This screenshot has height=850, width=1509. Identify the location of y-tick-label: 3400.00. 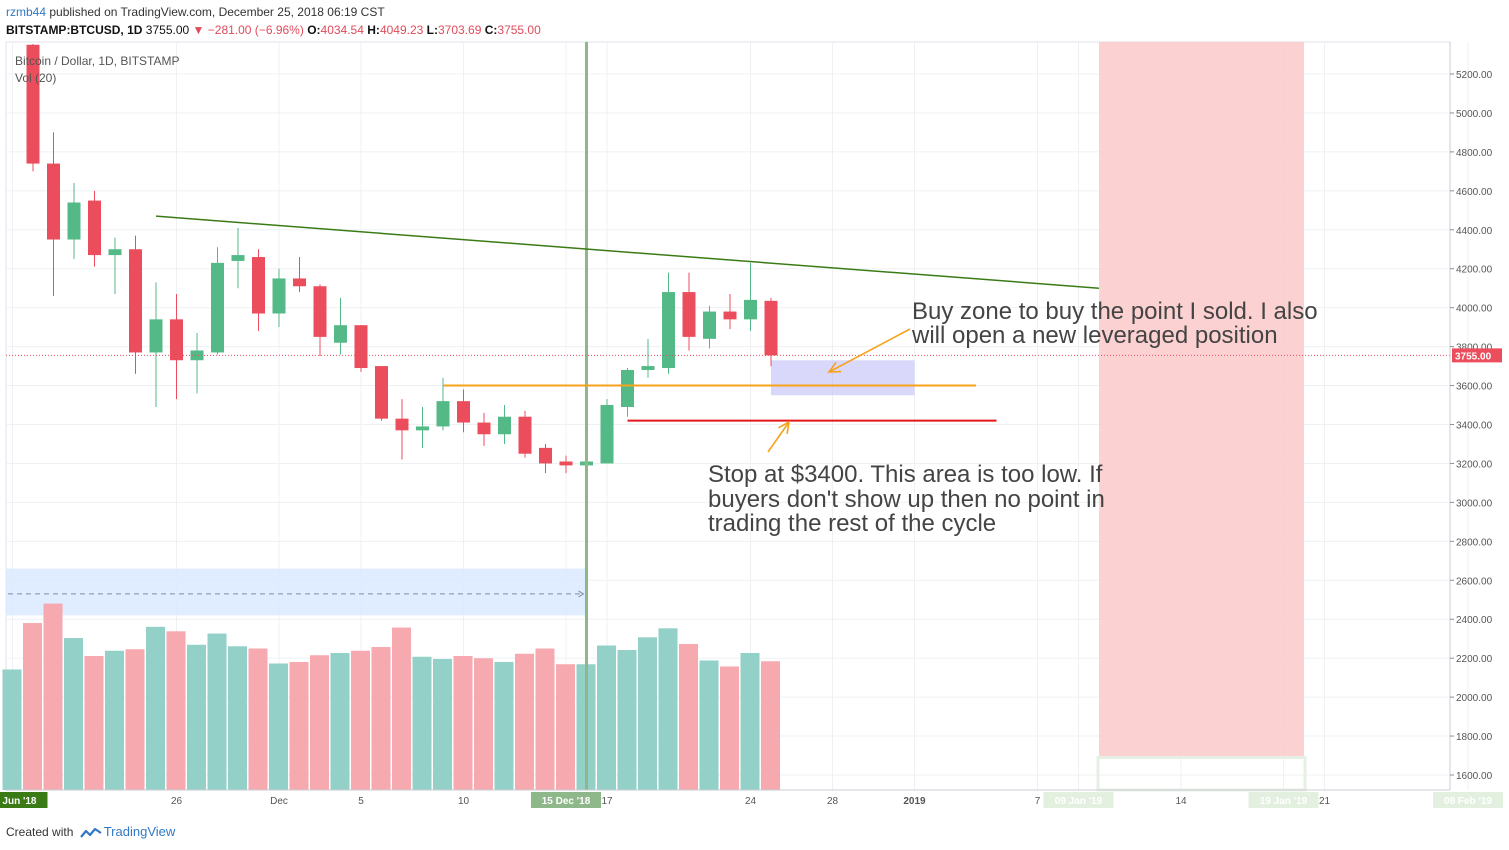
(1474, 426).